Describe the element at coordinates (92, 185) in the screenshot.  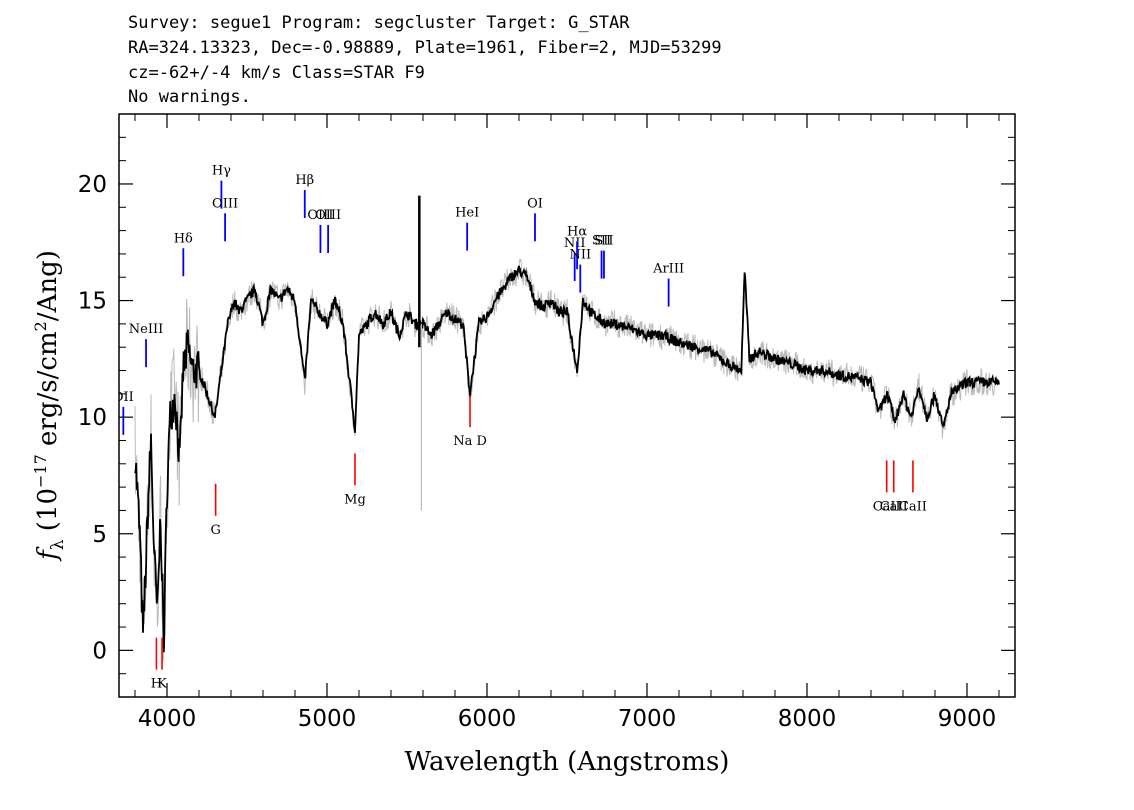
I see `y-tick-label: 20` at that location.